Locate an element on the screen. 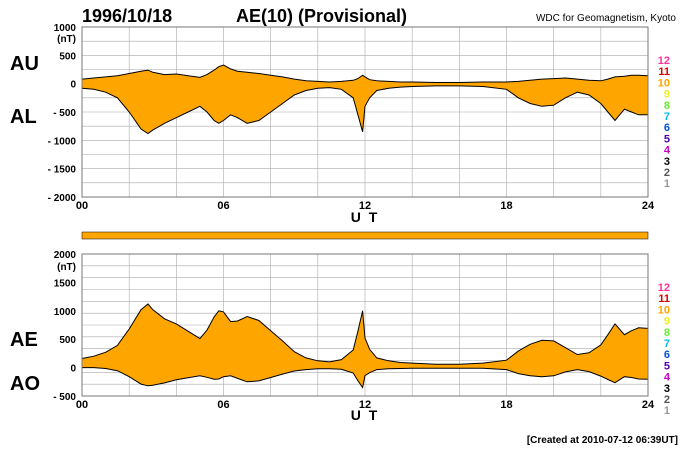 This screenshot has height=450, width=700. date-title: 1996/10/18 is located at coordinates (127, 16).